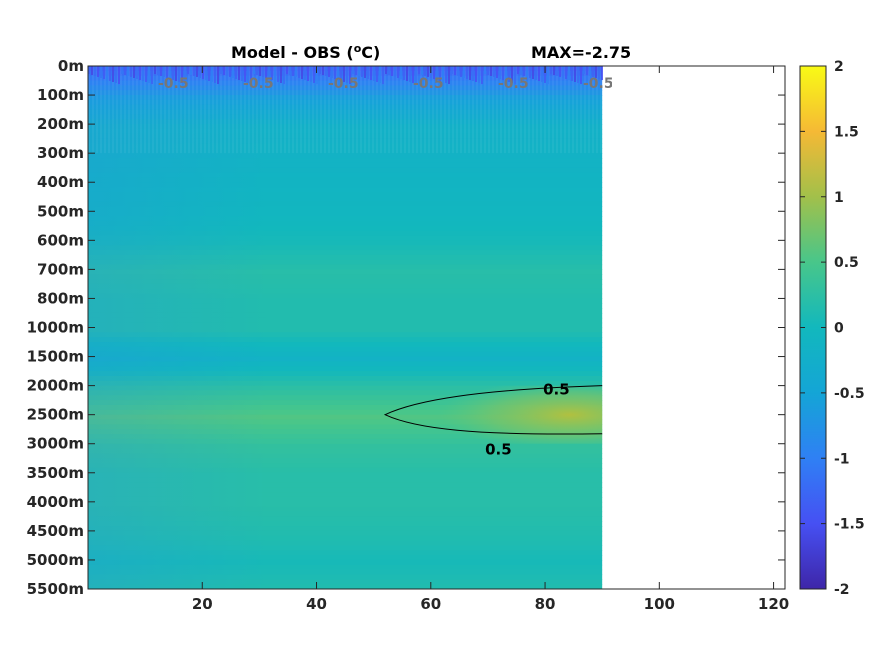 Image resolution: width=875 pixels, height=656 pixels. Describe the element at coordinates (305, 52) in the screenshot. I see `chart-title: Model - OBS (oC)` at that location.